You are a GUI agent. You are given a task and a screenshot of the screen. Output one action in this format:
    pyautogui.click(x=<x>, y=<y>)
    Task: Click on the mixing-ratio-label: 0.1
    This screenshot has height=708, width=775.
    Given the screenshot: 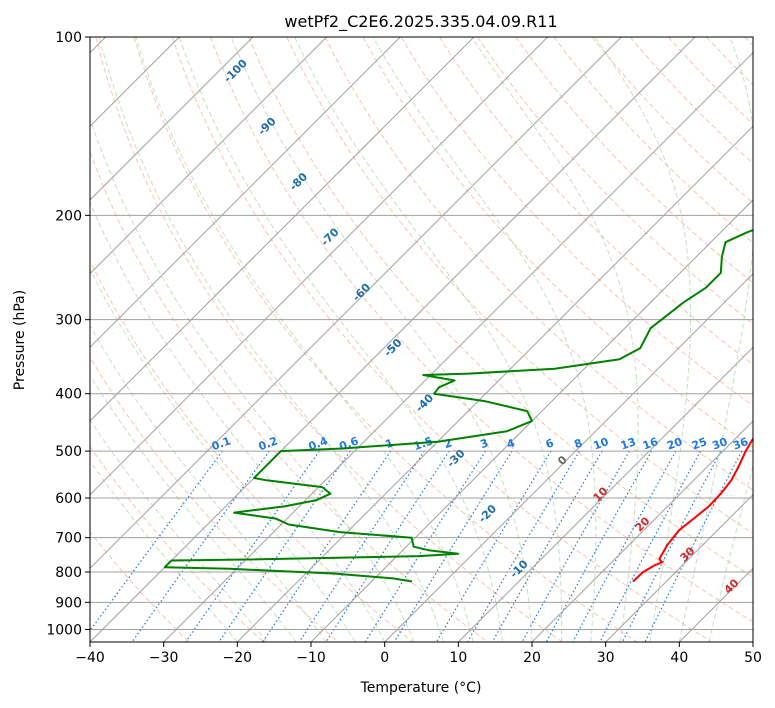 What is the action you would take?
    pyautogui.click(x=221, y=443)
    